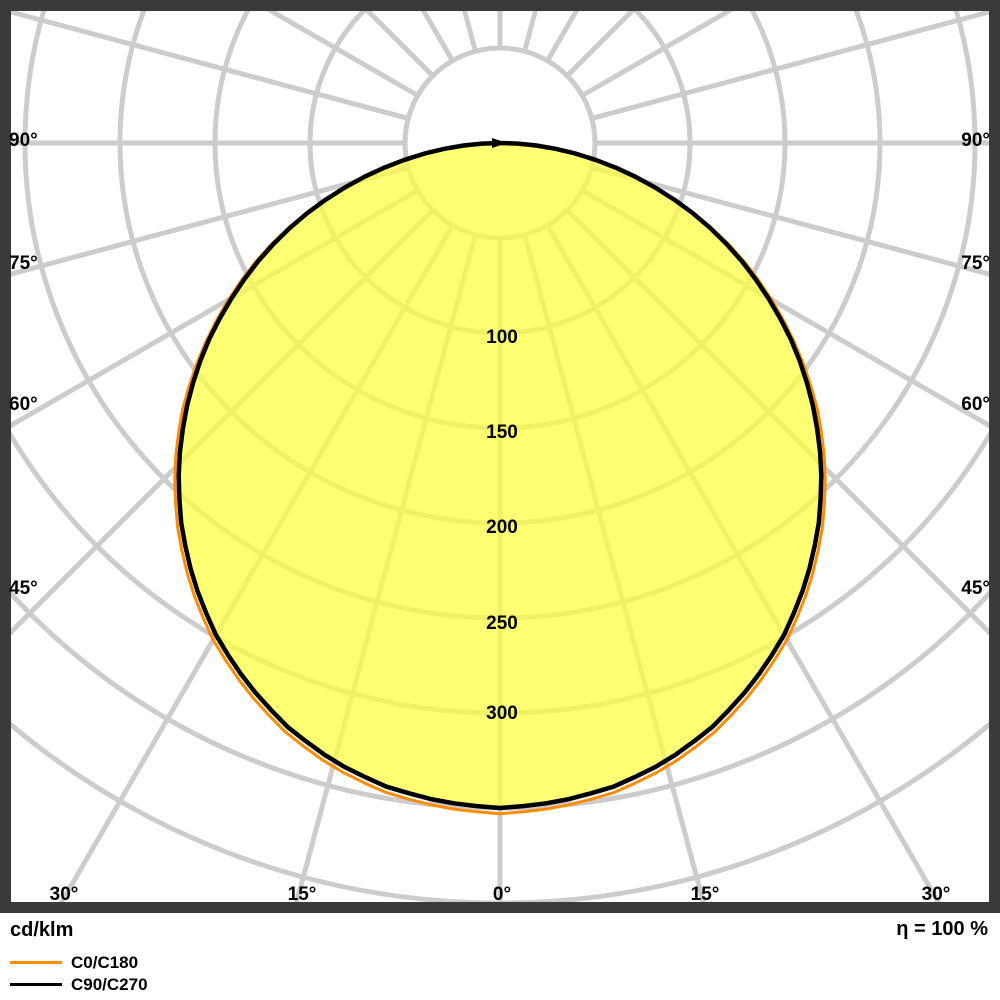 This screenshot has height=1000, width=1000. Describe the element at coordinates (502, 527) in the screenshot. I see `radial-tick-200: 200` at that location.